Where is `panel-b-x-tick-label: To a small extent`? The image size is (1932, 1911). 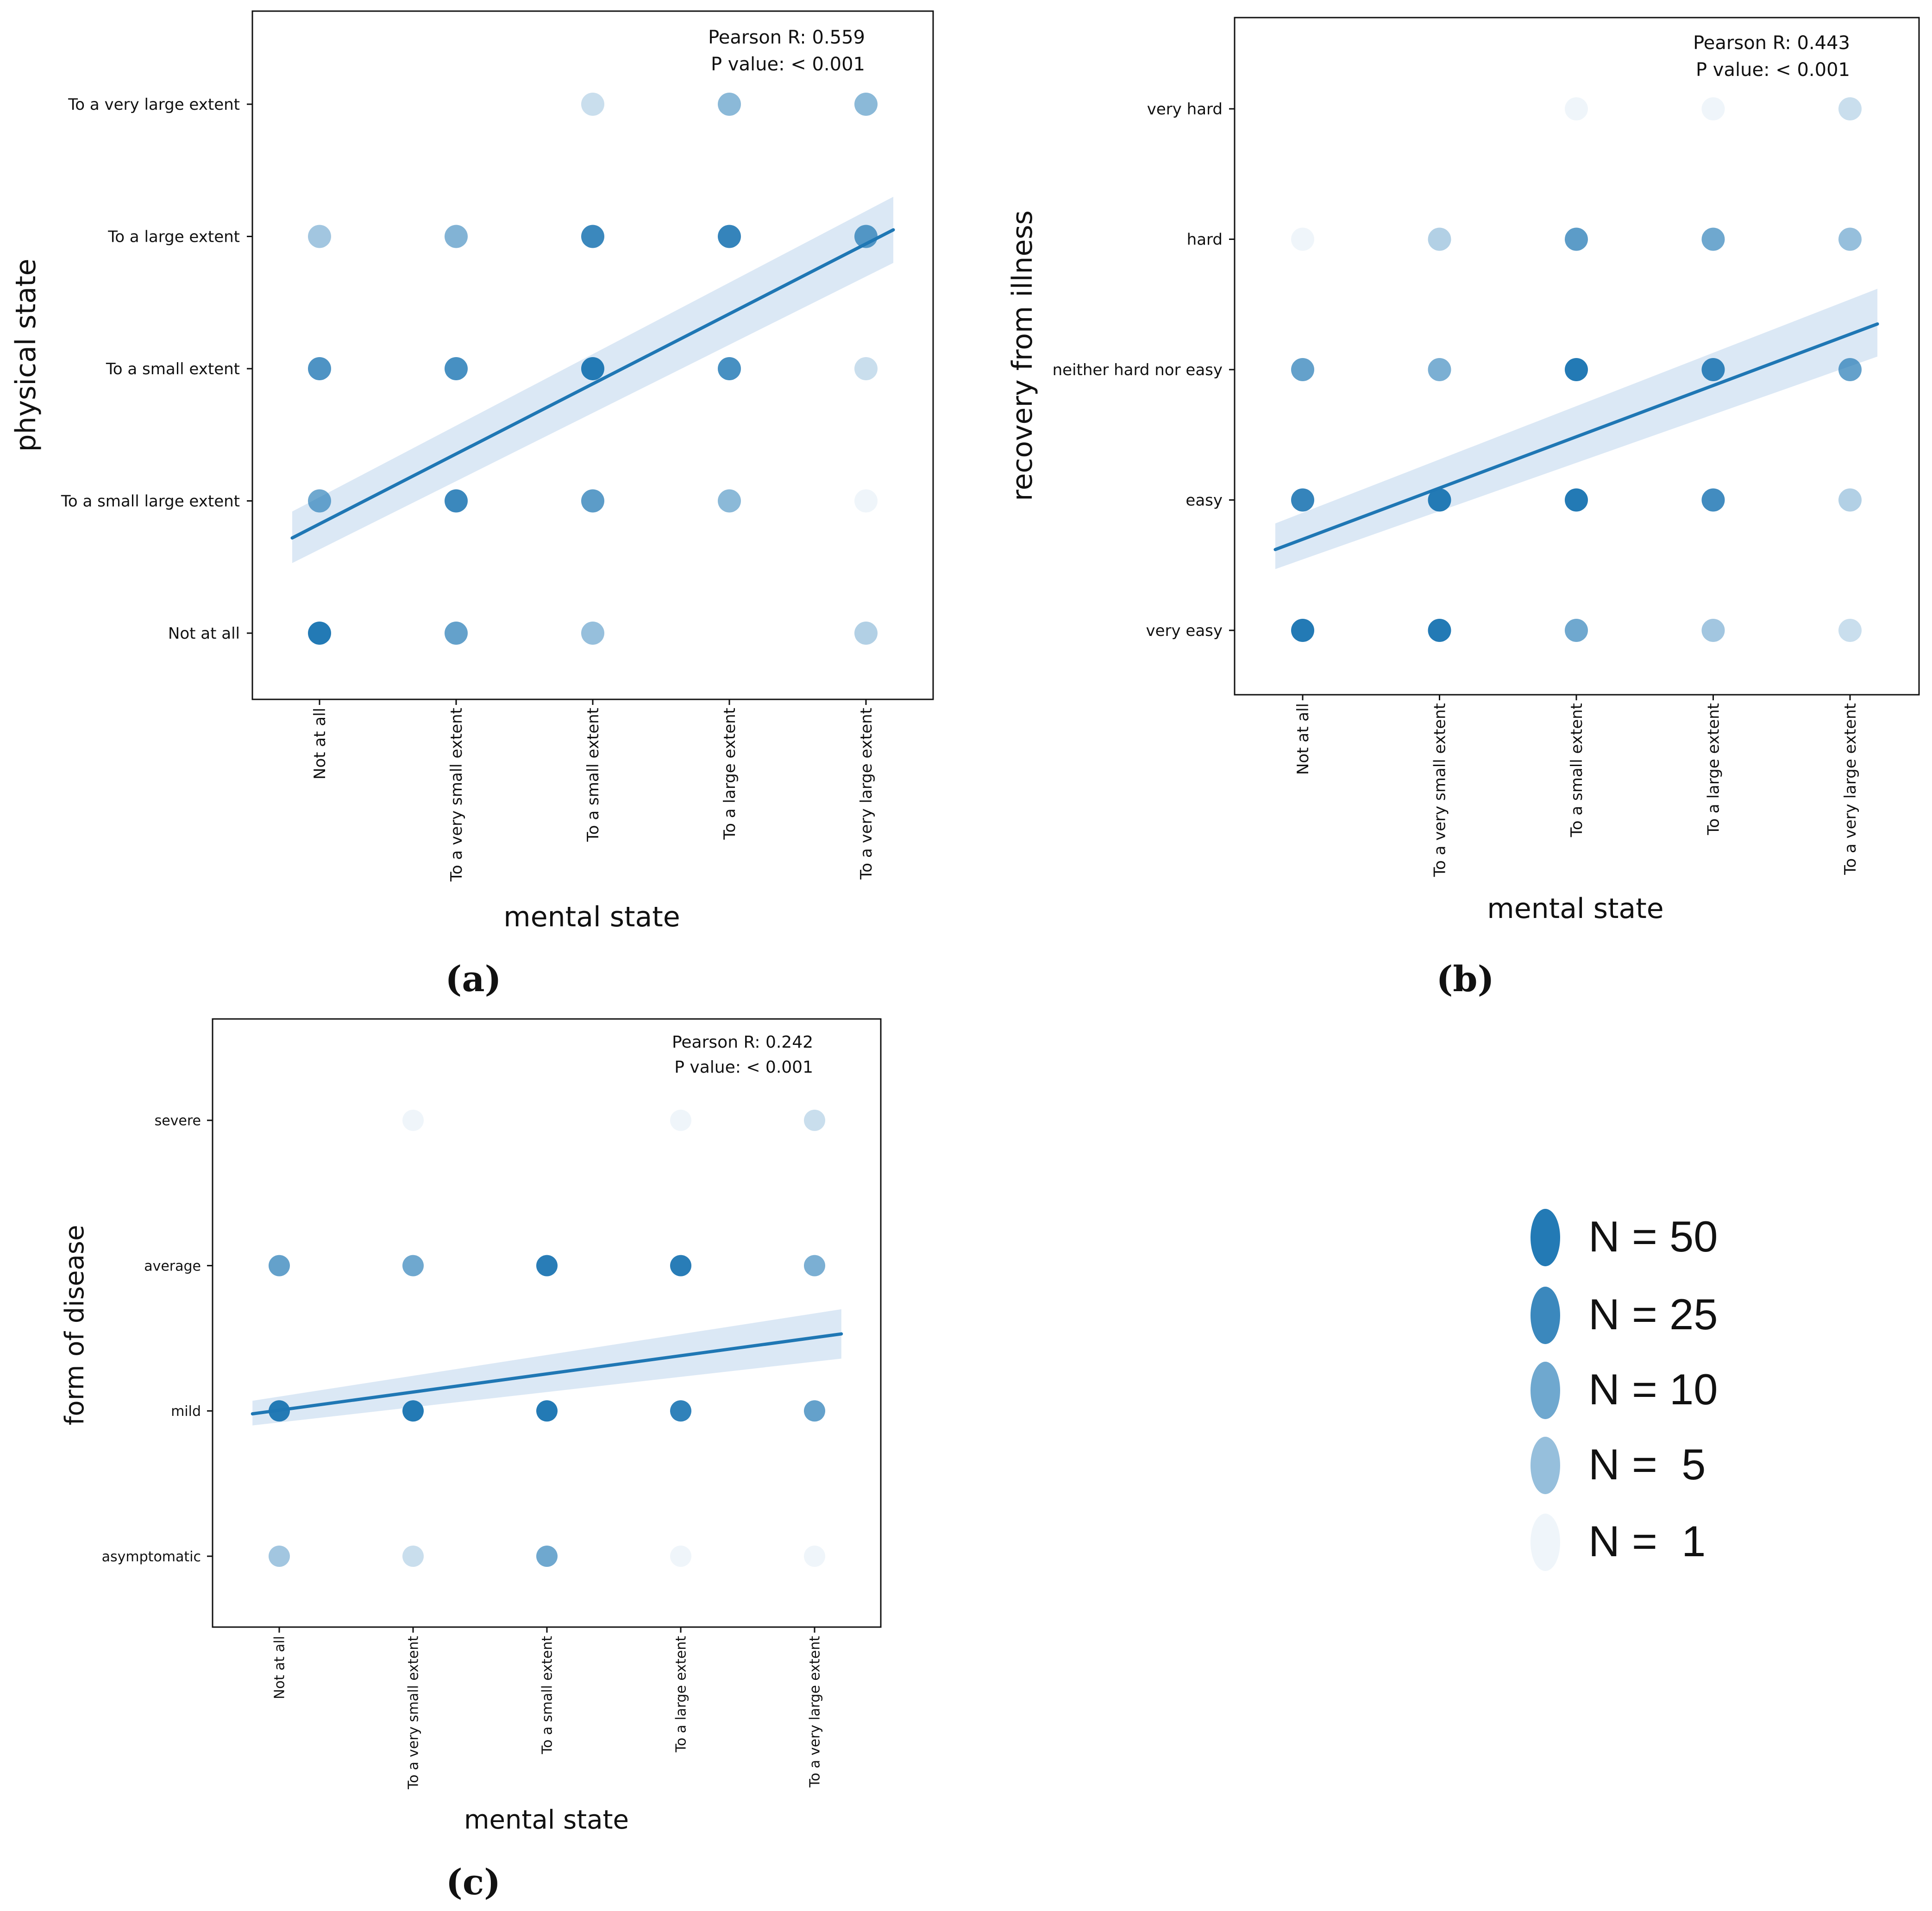 panel-b-x-tick-label: To a small extent is located at coordinates (1577, 770).